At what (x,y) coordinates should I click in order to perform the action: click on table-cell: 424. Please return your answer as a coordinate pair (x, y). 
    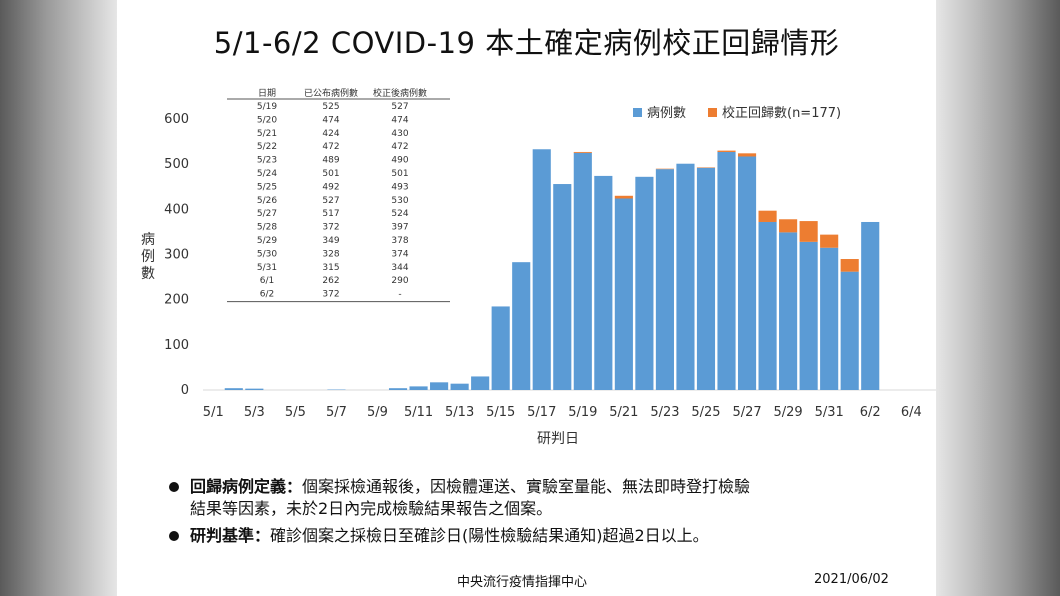
    Looking at the image, I should click on (330, 134).